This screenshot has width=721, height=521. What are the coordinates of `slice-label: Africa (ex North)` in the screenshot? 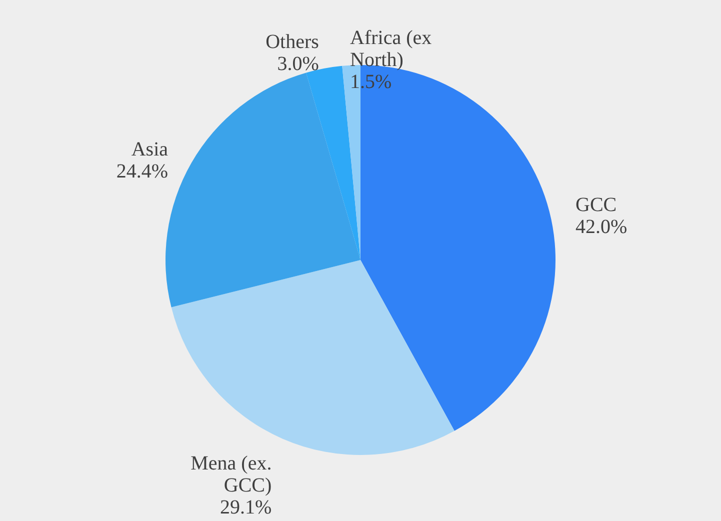 It's located at (391, 49).